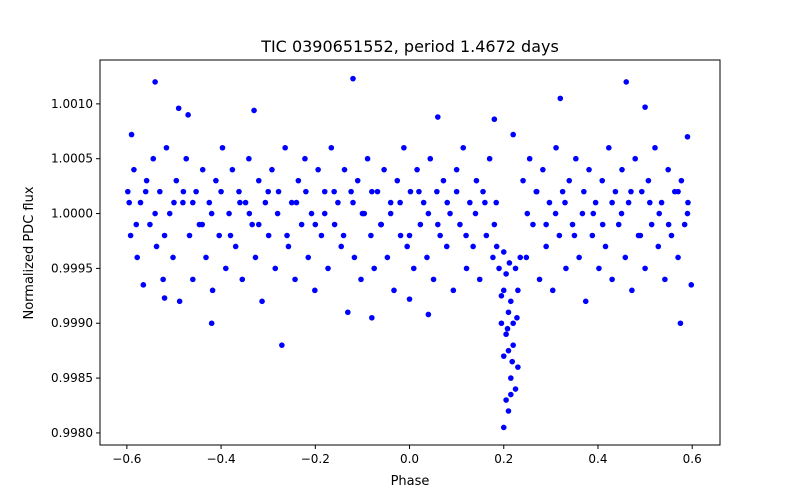  What do you see at coordinates (410, 481) in the screenshot?
I see `x-axis-label: Phase` at bounding box center [410, 481].